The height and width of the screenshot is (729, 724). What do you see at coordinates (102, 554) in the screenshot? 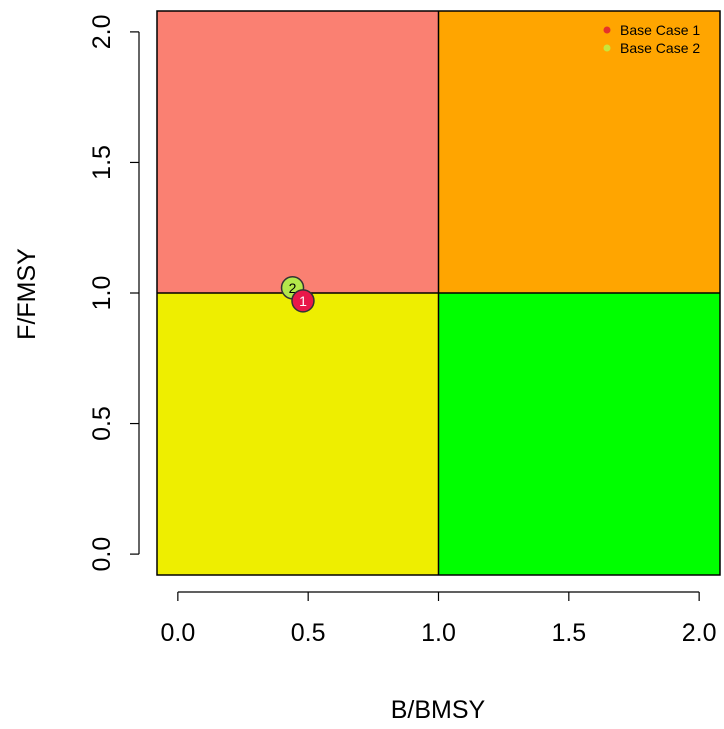
I see `y-tick-label: 0.0` at bounding box center [102, 554].